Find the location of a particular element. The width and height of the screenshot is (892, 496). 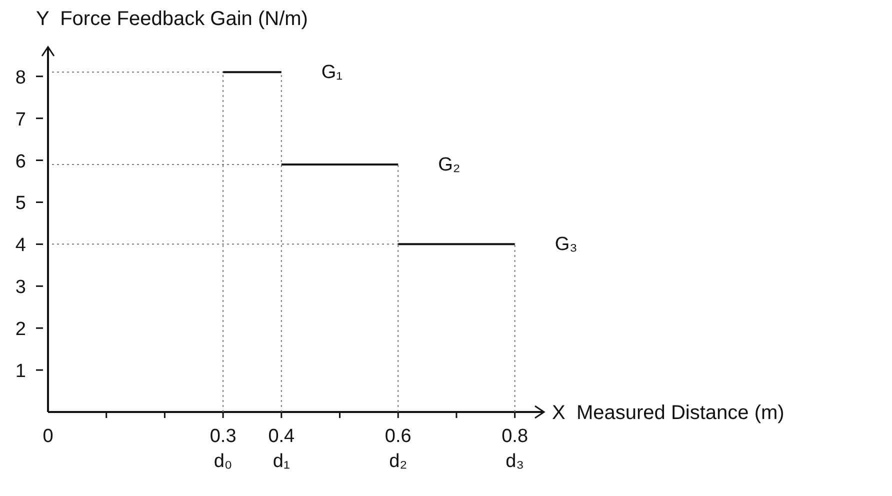

x-axis-title: X Measured Distance (m) is located at coordinates (668, 413).